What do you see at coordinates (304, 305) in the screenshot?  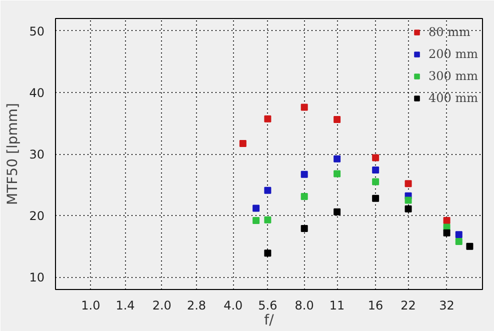 I see `x-tick-label: 8.0` at bounding box center [304, 305].